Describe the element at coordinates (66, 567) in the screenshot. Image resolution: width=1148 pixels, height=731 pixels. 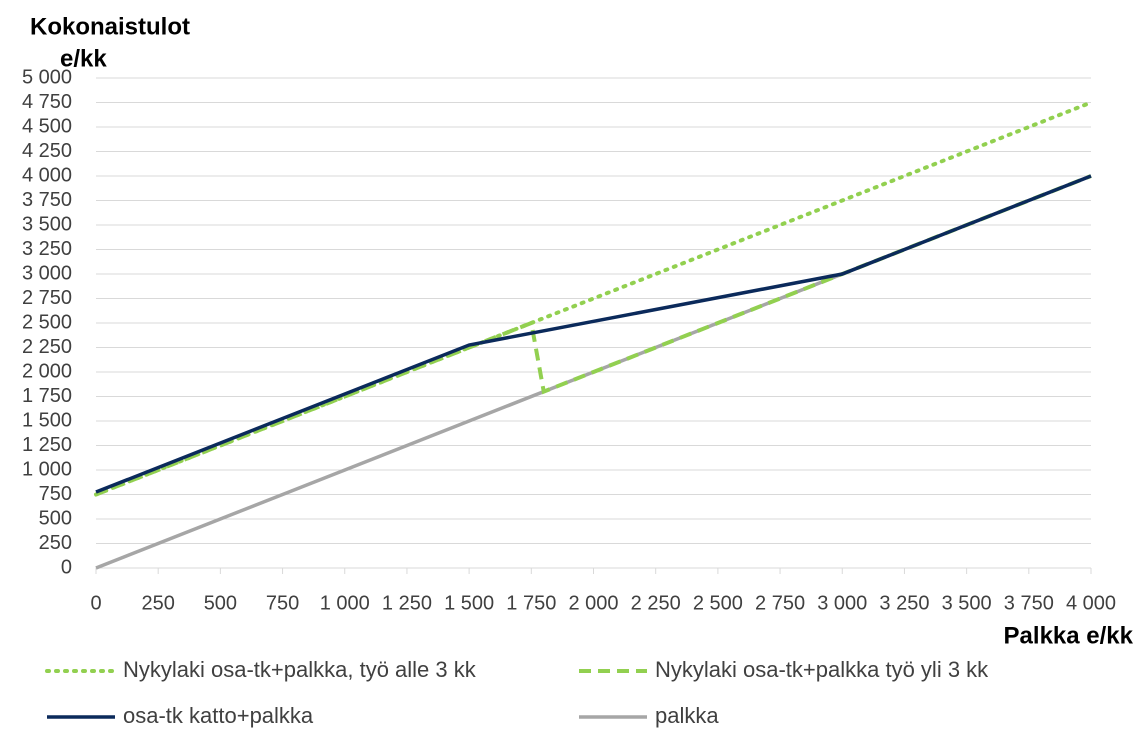
I see `y-tick-label: 0` at that location.